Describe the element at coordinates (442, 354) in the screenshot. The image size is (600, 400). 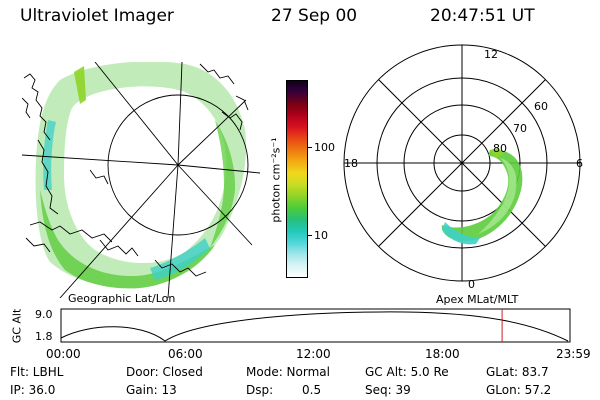
I see `time-tick-1800: 18:00` at that location.